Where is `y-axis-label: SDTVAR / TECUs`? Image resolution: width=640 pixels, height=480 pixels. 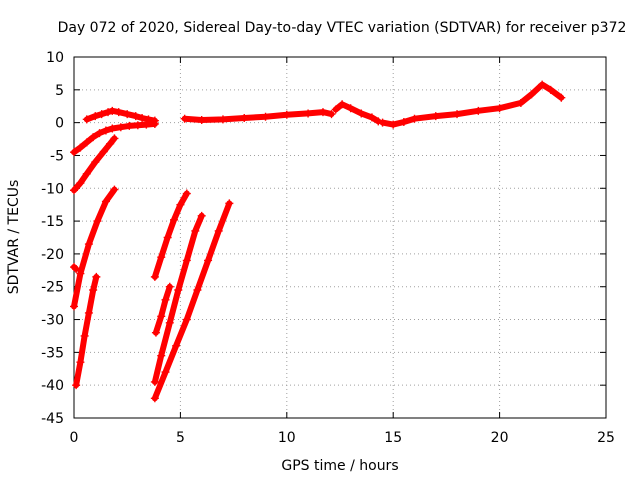
y-axis-label: SDTVAR / TECUs is located at coordinates (14, 237).